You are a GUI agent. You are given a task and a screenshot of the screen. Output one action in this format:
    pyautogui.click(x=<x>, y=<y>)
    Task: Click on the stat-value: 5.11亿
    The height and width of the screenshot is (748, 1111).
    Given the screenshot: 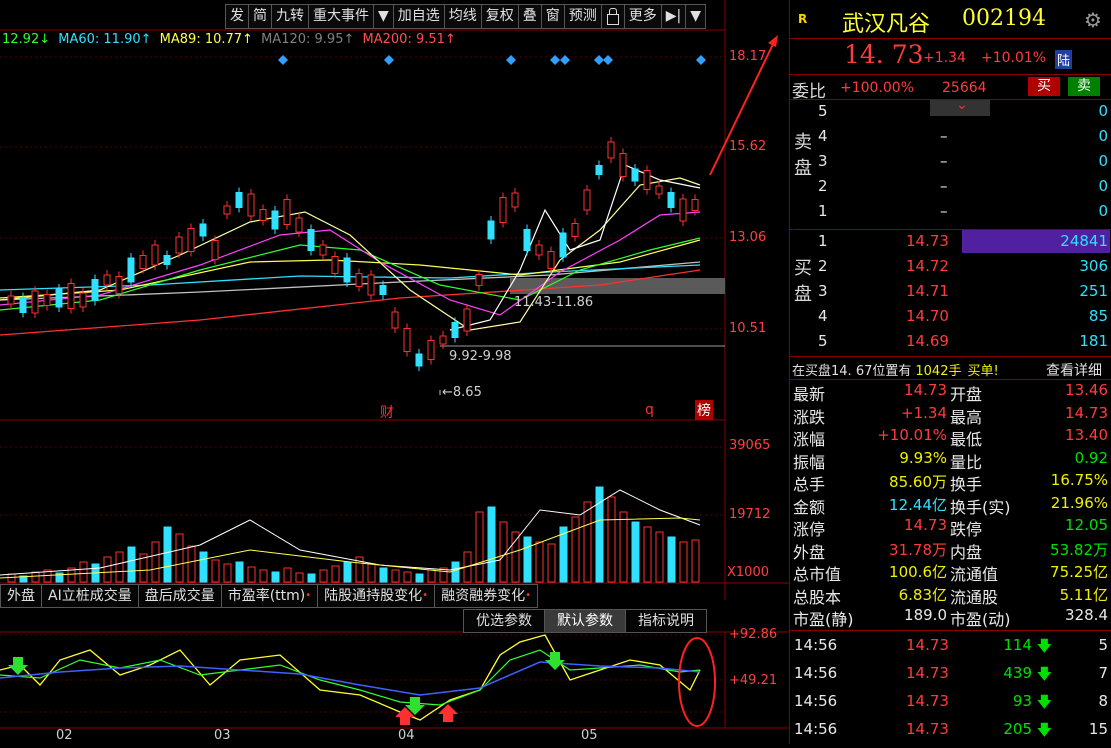 What is the action you would take?
    pyautogui.click(x=1083, y=594)
    